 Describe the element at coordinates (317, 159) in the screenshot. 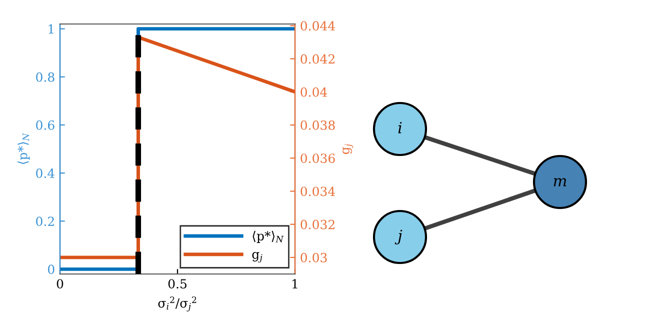

I see `y2-tick-label: 0.036` at that location.